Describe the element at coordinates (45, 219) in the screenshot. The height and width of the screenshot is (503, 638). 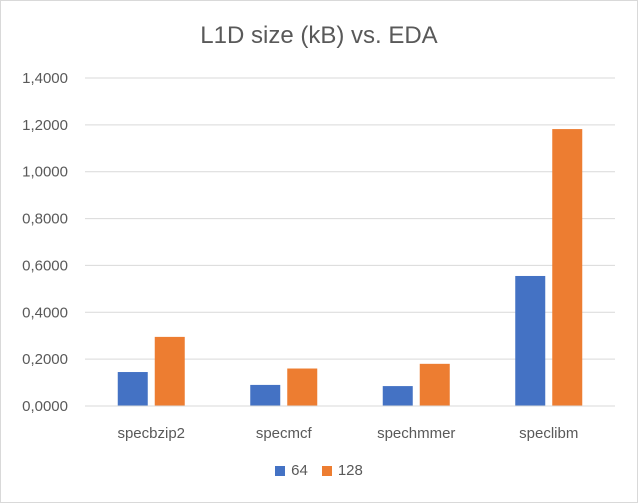
I see `y-tick-label: 0,8000` at that location.